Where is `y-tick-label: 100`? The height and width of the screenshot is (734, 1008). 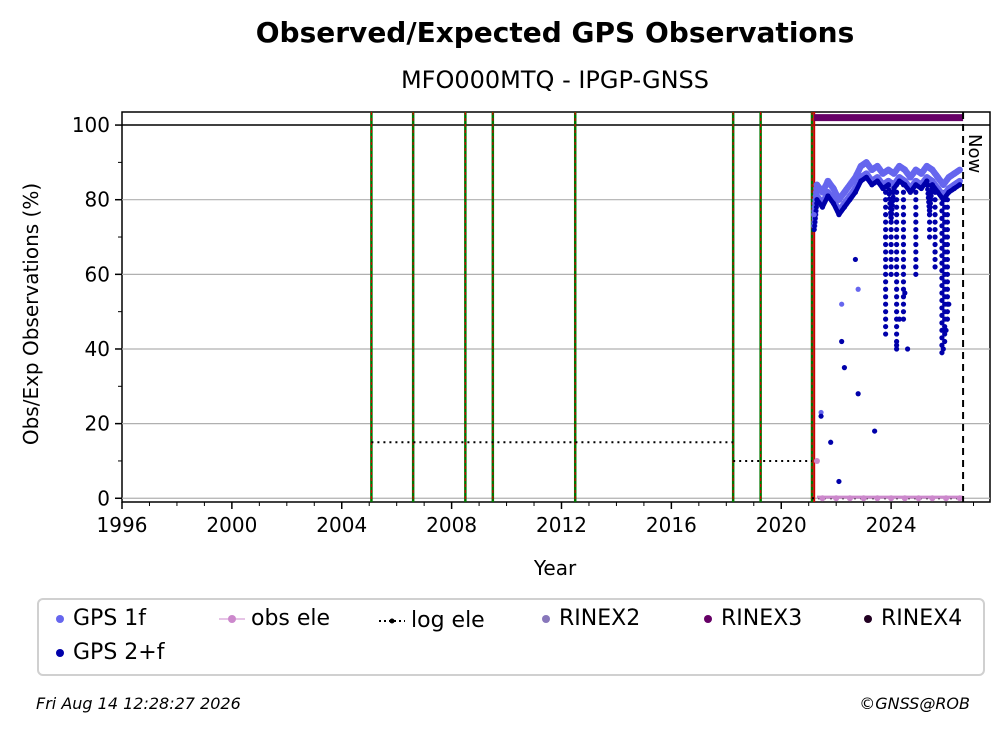 y-tick-label: 100 is located at coordinates (91, 125).